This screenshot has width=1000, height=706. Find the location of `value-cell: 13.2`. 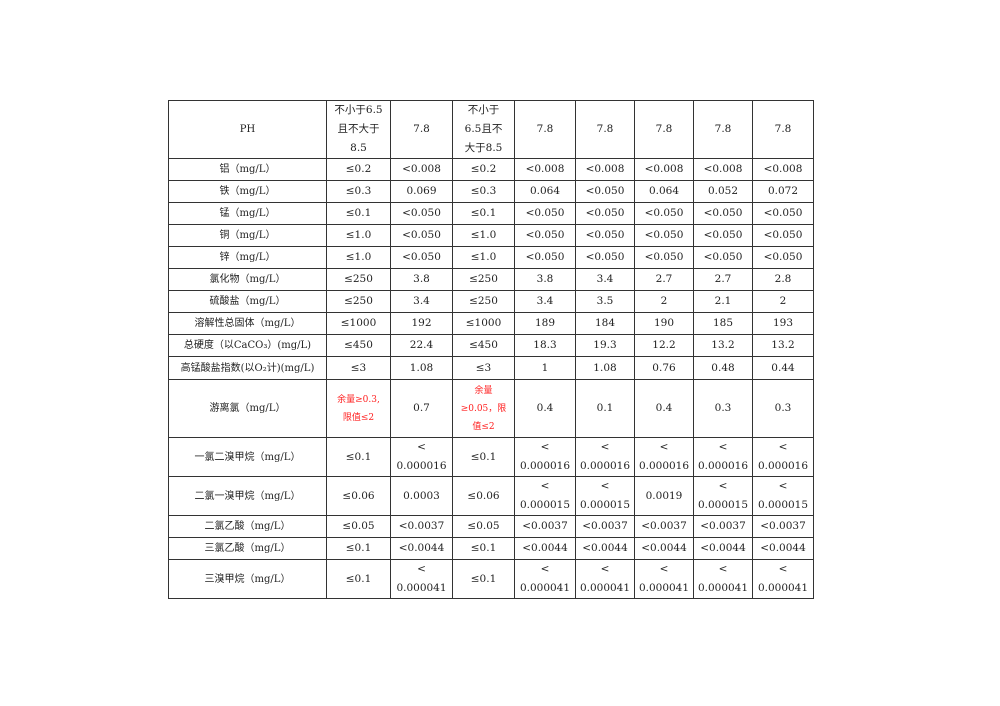

value-cell: 13.2 is located at coordinates (783, 345).